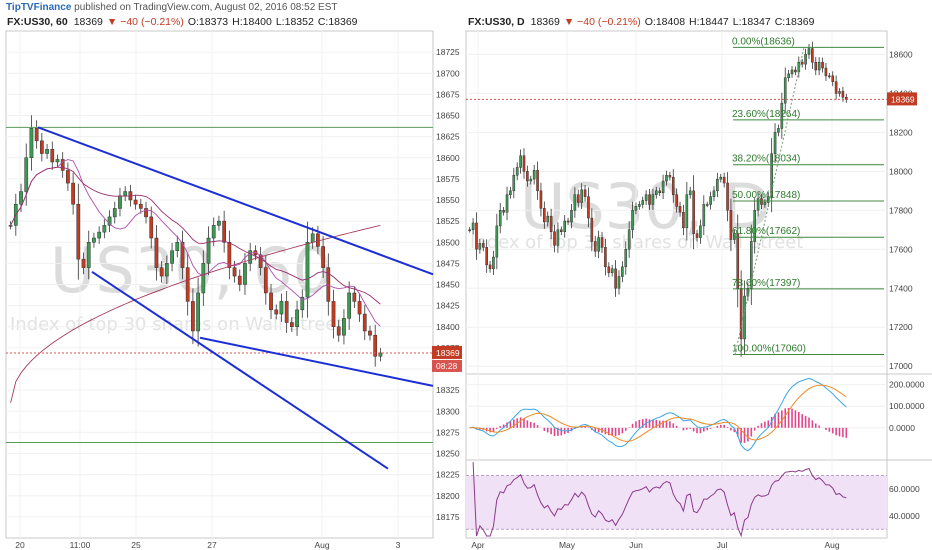 The height and width of the screenshot is (550, 932). What do you see at coordinates (752, 22) in the screenshot?
I see `right-low: L:18347` at bounding box center [752, 22].